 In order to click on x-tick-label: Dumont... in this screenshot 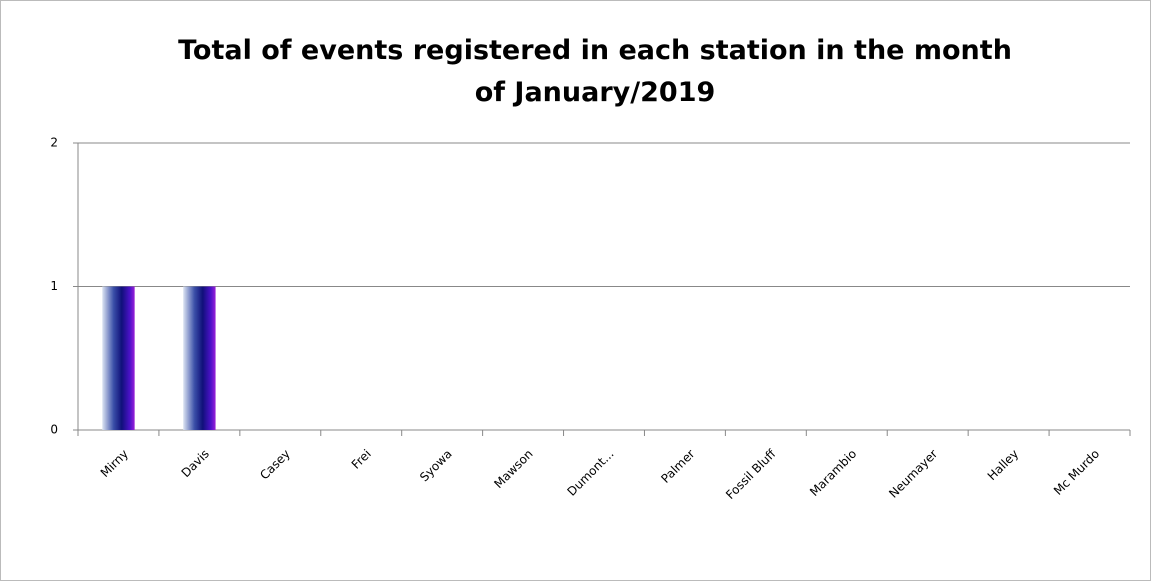, I will do `click(591, 473)`.